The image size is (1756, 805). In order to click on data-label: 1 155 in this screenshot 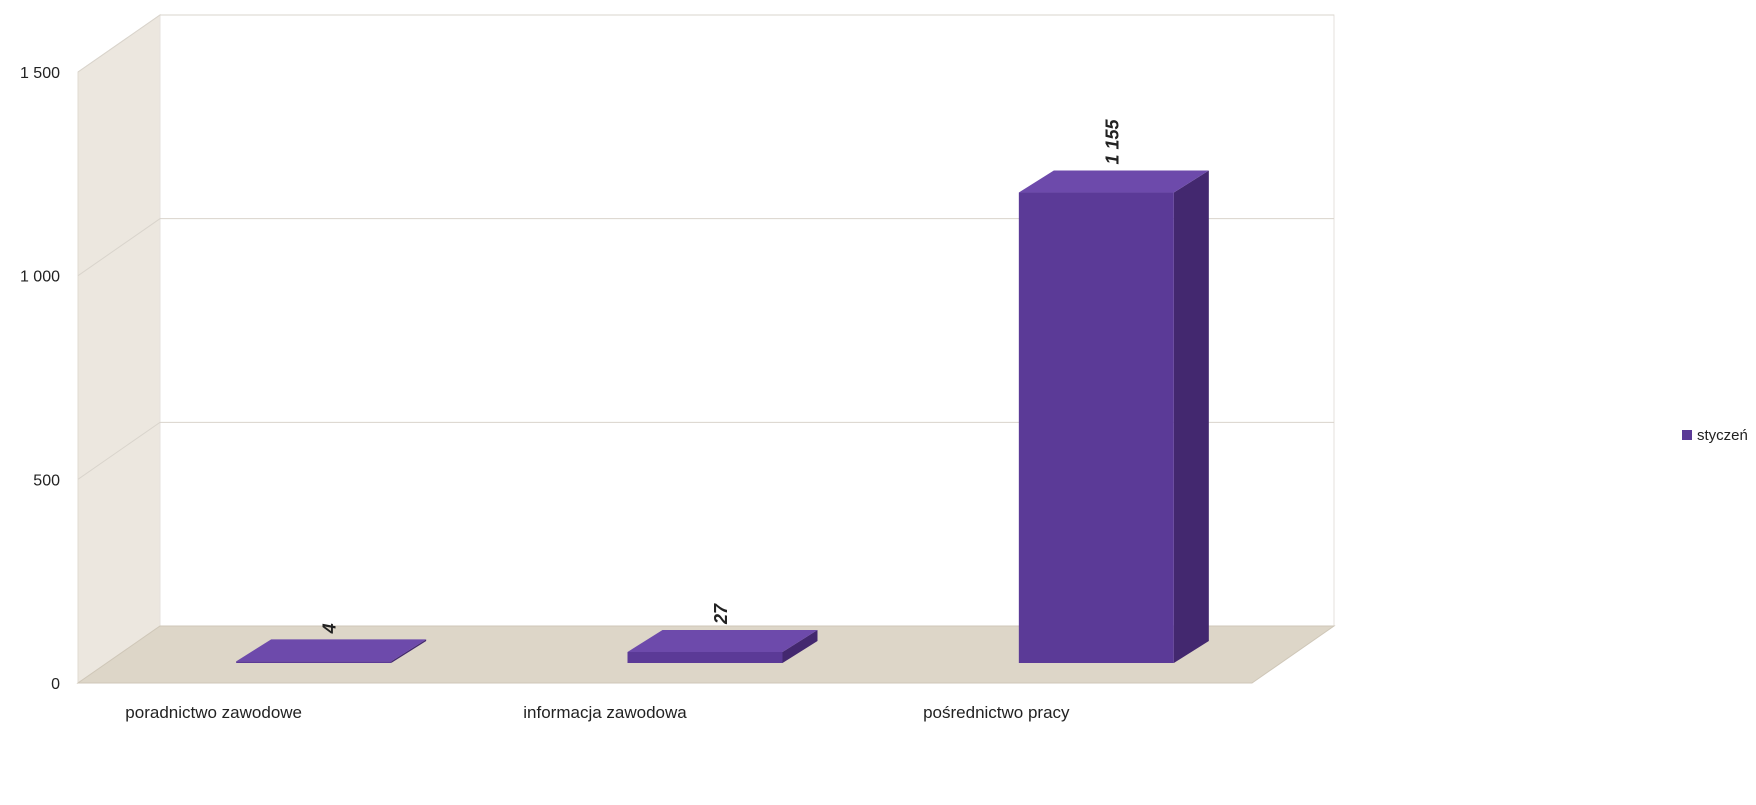, I will do `click(1112, 141)`.